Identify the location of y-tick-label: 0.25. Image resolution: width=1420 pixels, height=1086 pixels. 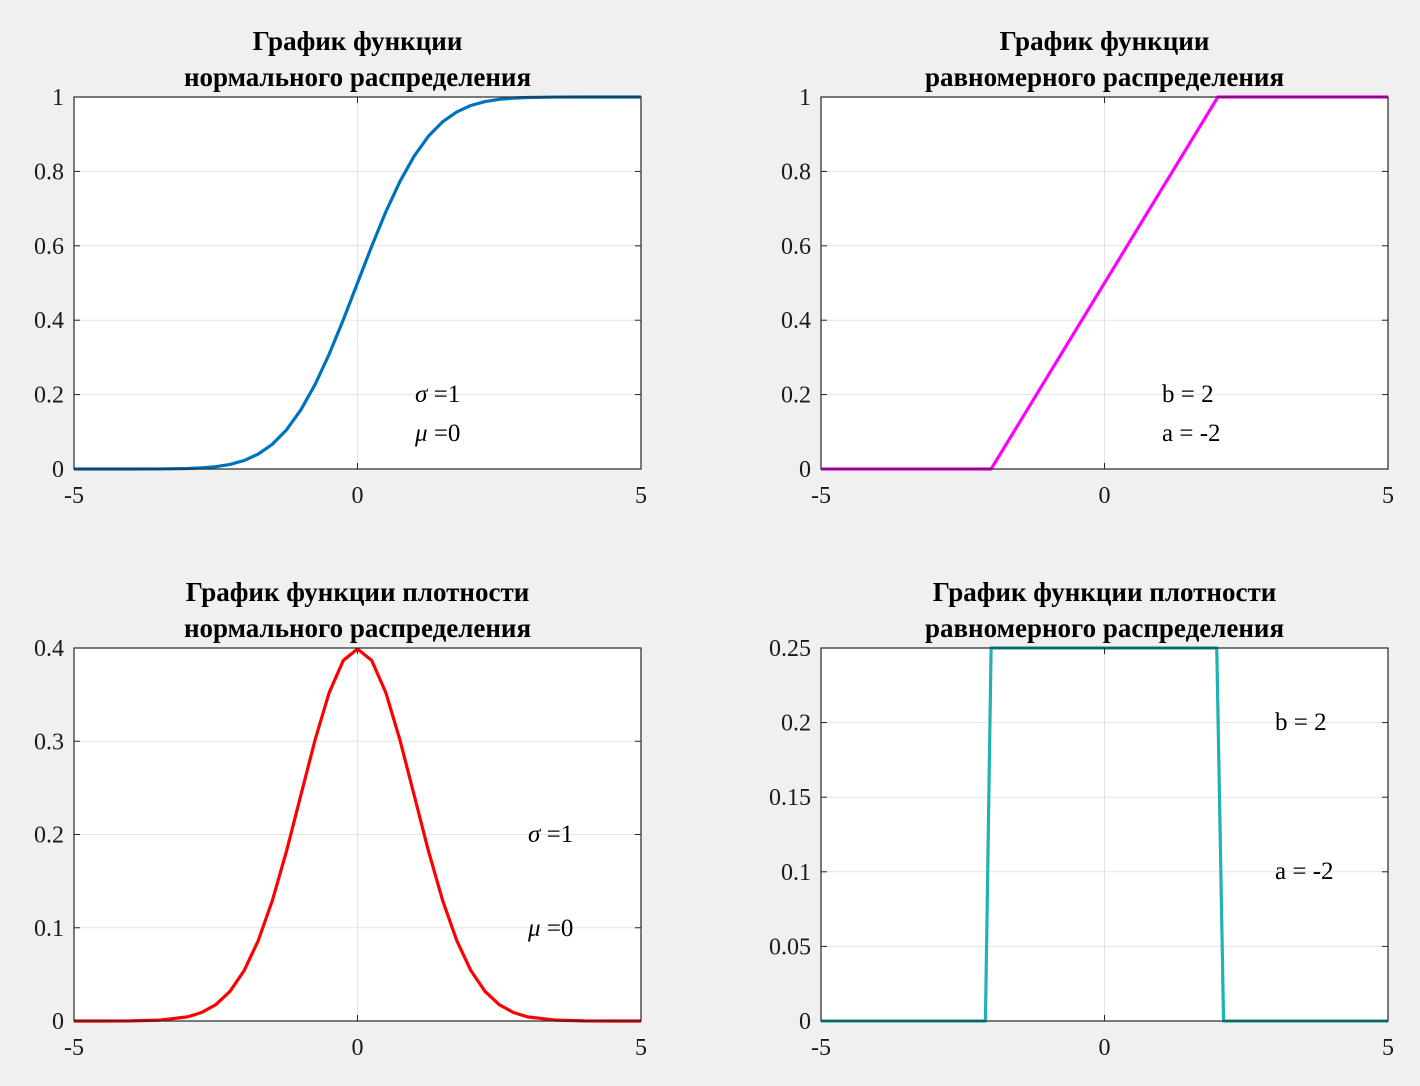
(790, 649).